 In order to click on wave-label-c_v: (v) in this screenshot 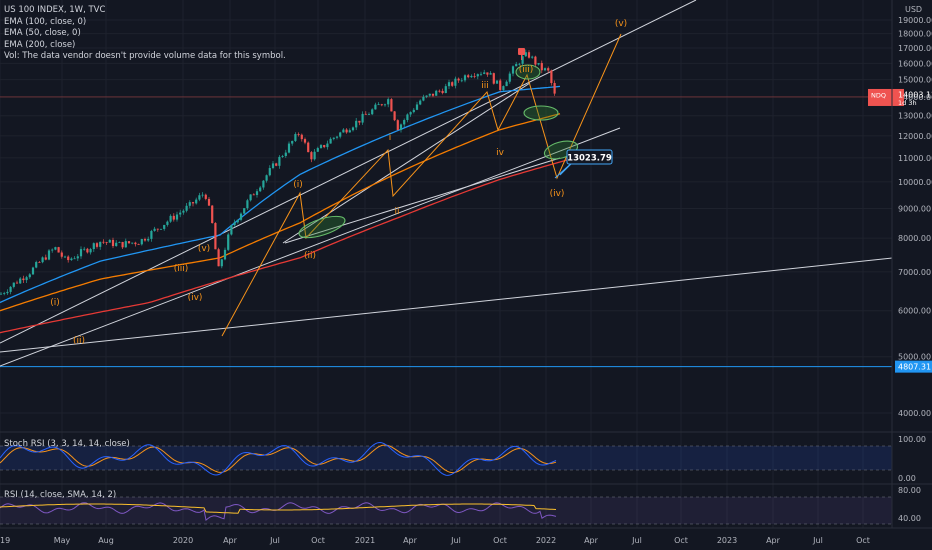, I will do `click(621, 24)`.